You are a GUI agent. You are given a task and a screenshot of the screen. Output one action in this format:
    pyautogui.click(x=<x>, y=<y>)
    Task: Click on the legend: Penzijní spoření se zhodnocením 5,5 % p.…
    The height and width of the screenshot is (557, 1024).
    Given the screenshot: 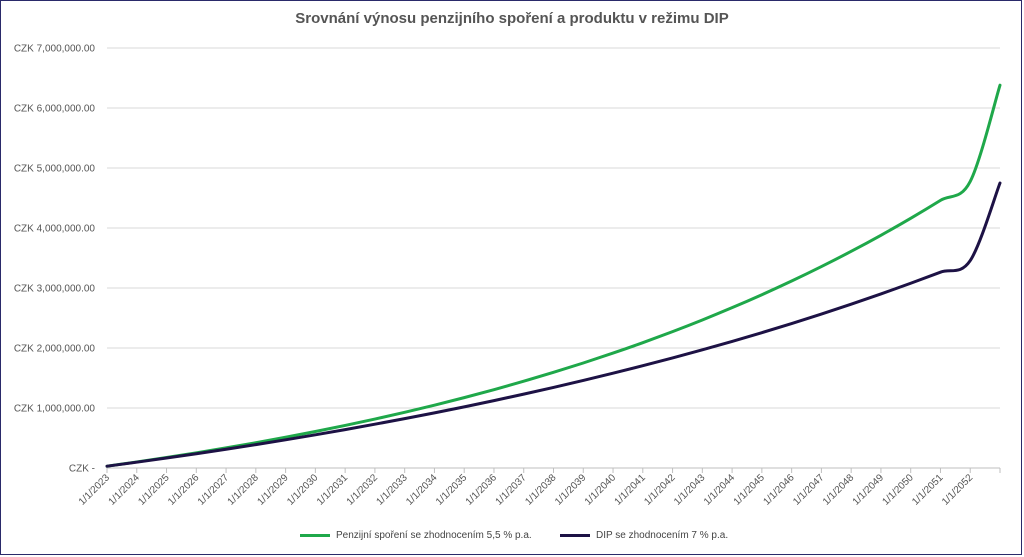 What is the action you would take?
    pyautogui.click(x=512, y=540)
    